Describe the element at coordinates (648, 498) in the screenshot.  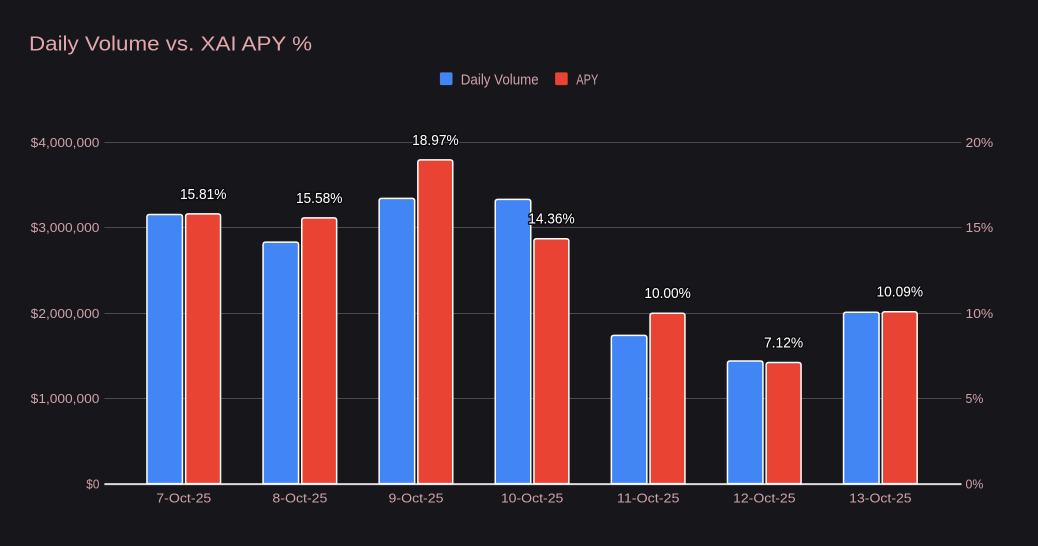
I see `svg-text: 11-Oct-25` at that location.